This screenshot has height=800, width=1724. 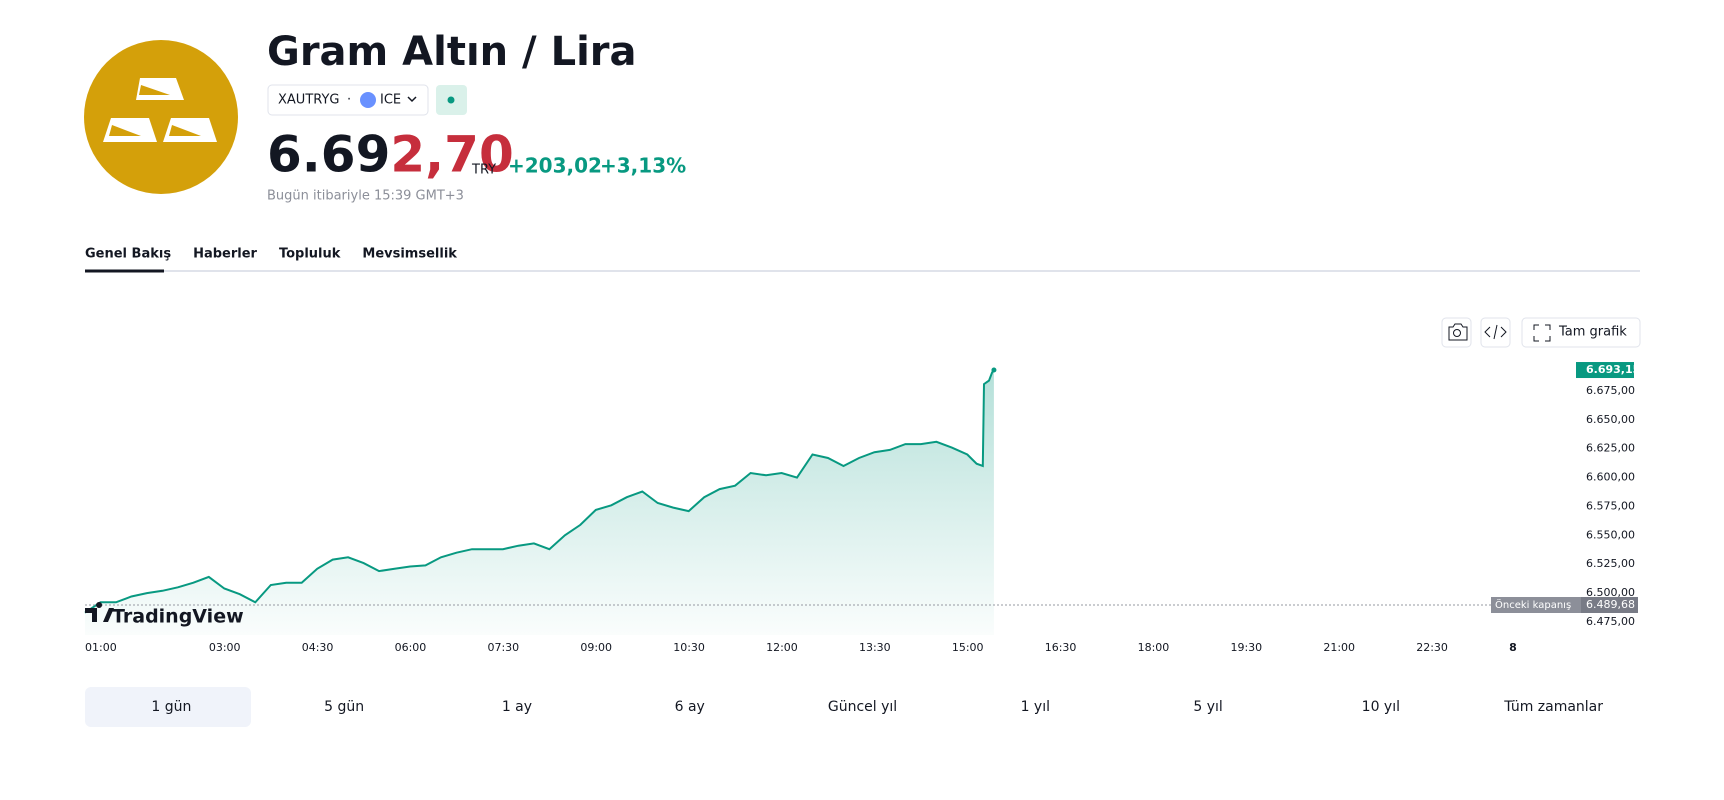 I want to click on timestamp: Bugün itibariyle 15:39 GMT+3, so click(x=365, y=196).